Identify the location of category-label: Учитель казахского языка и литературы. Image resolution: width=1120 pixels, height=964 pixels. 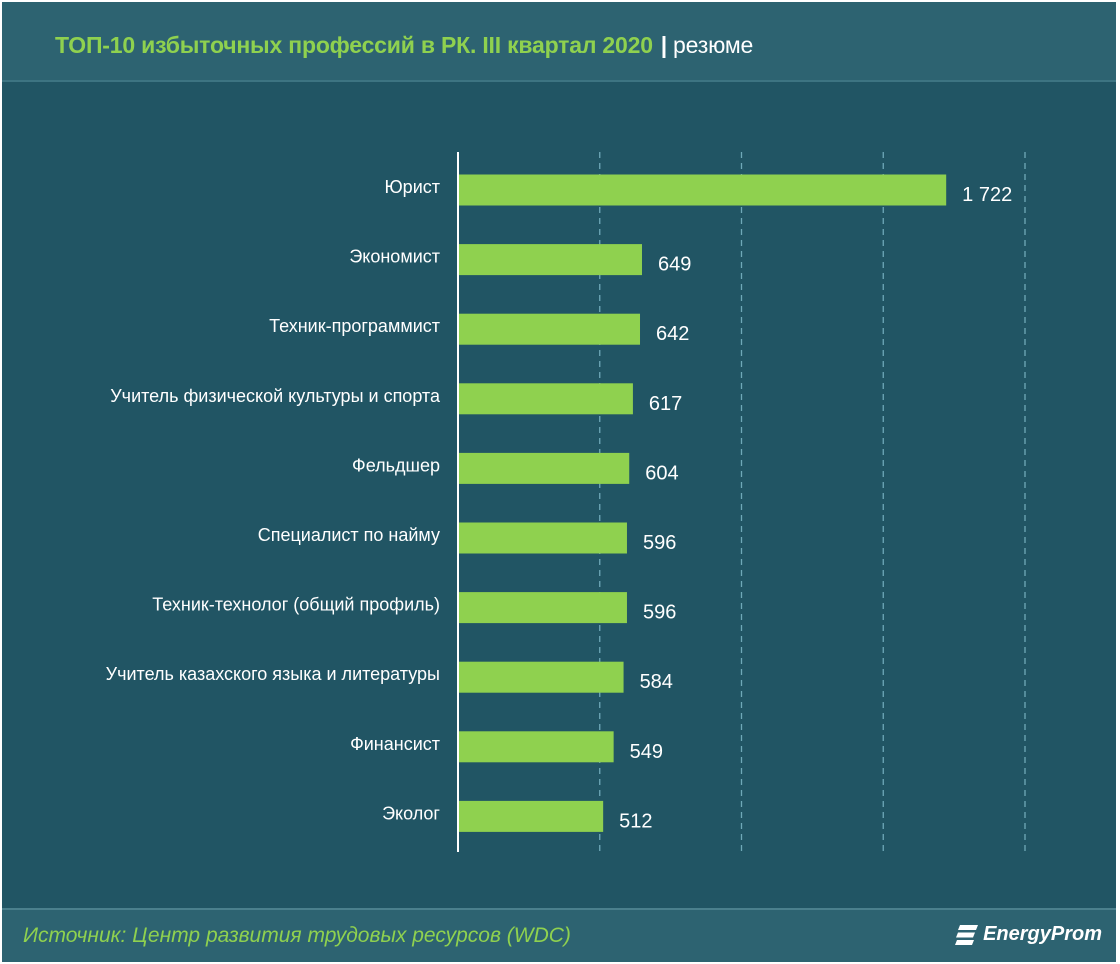
(273, 674).